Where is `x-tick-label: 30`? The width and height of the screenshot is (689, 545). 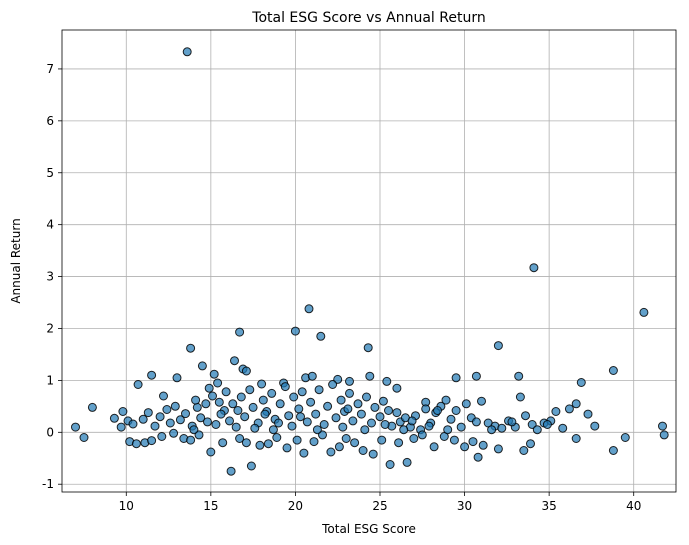
x-tick-label: 30 is located at coordinates (464, 506).